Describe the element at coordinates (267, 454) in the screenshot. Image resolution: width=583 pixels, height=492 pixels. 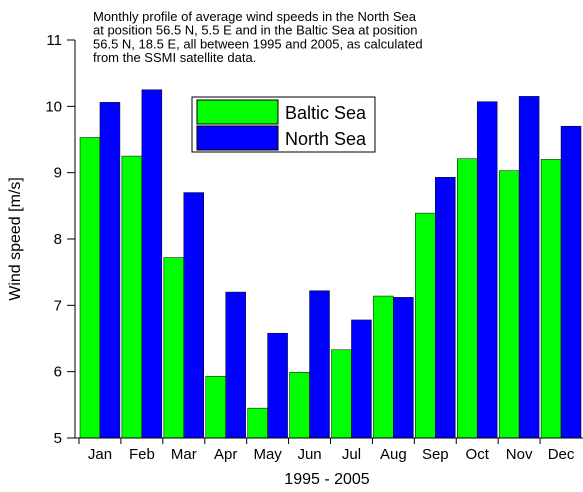
I see `x-tick-label: May` at that location.